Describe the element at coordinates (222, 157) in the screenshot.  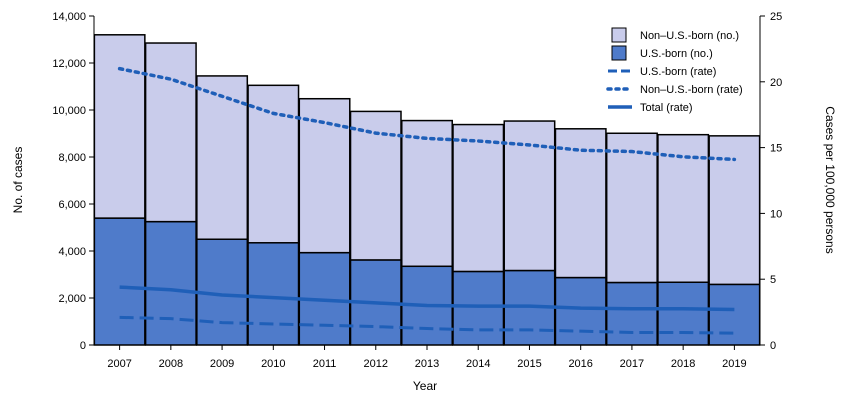
I see `bar-non-us-born-2009` at that location.